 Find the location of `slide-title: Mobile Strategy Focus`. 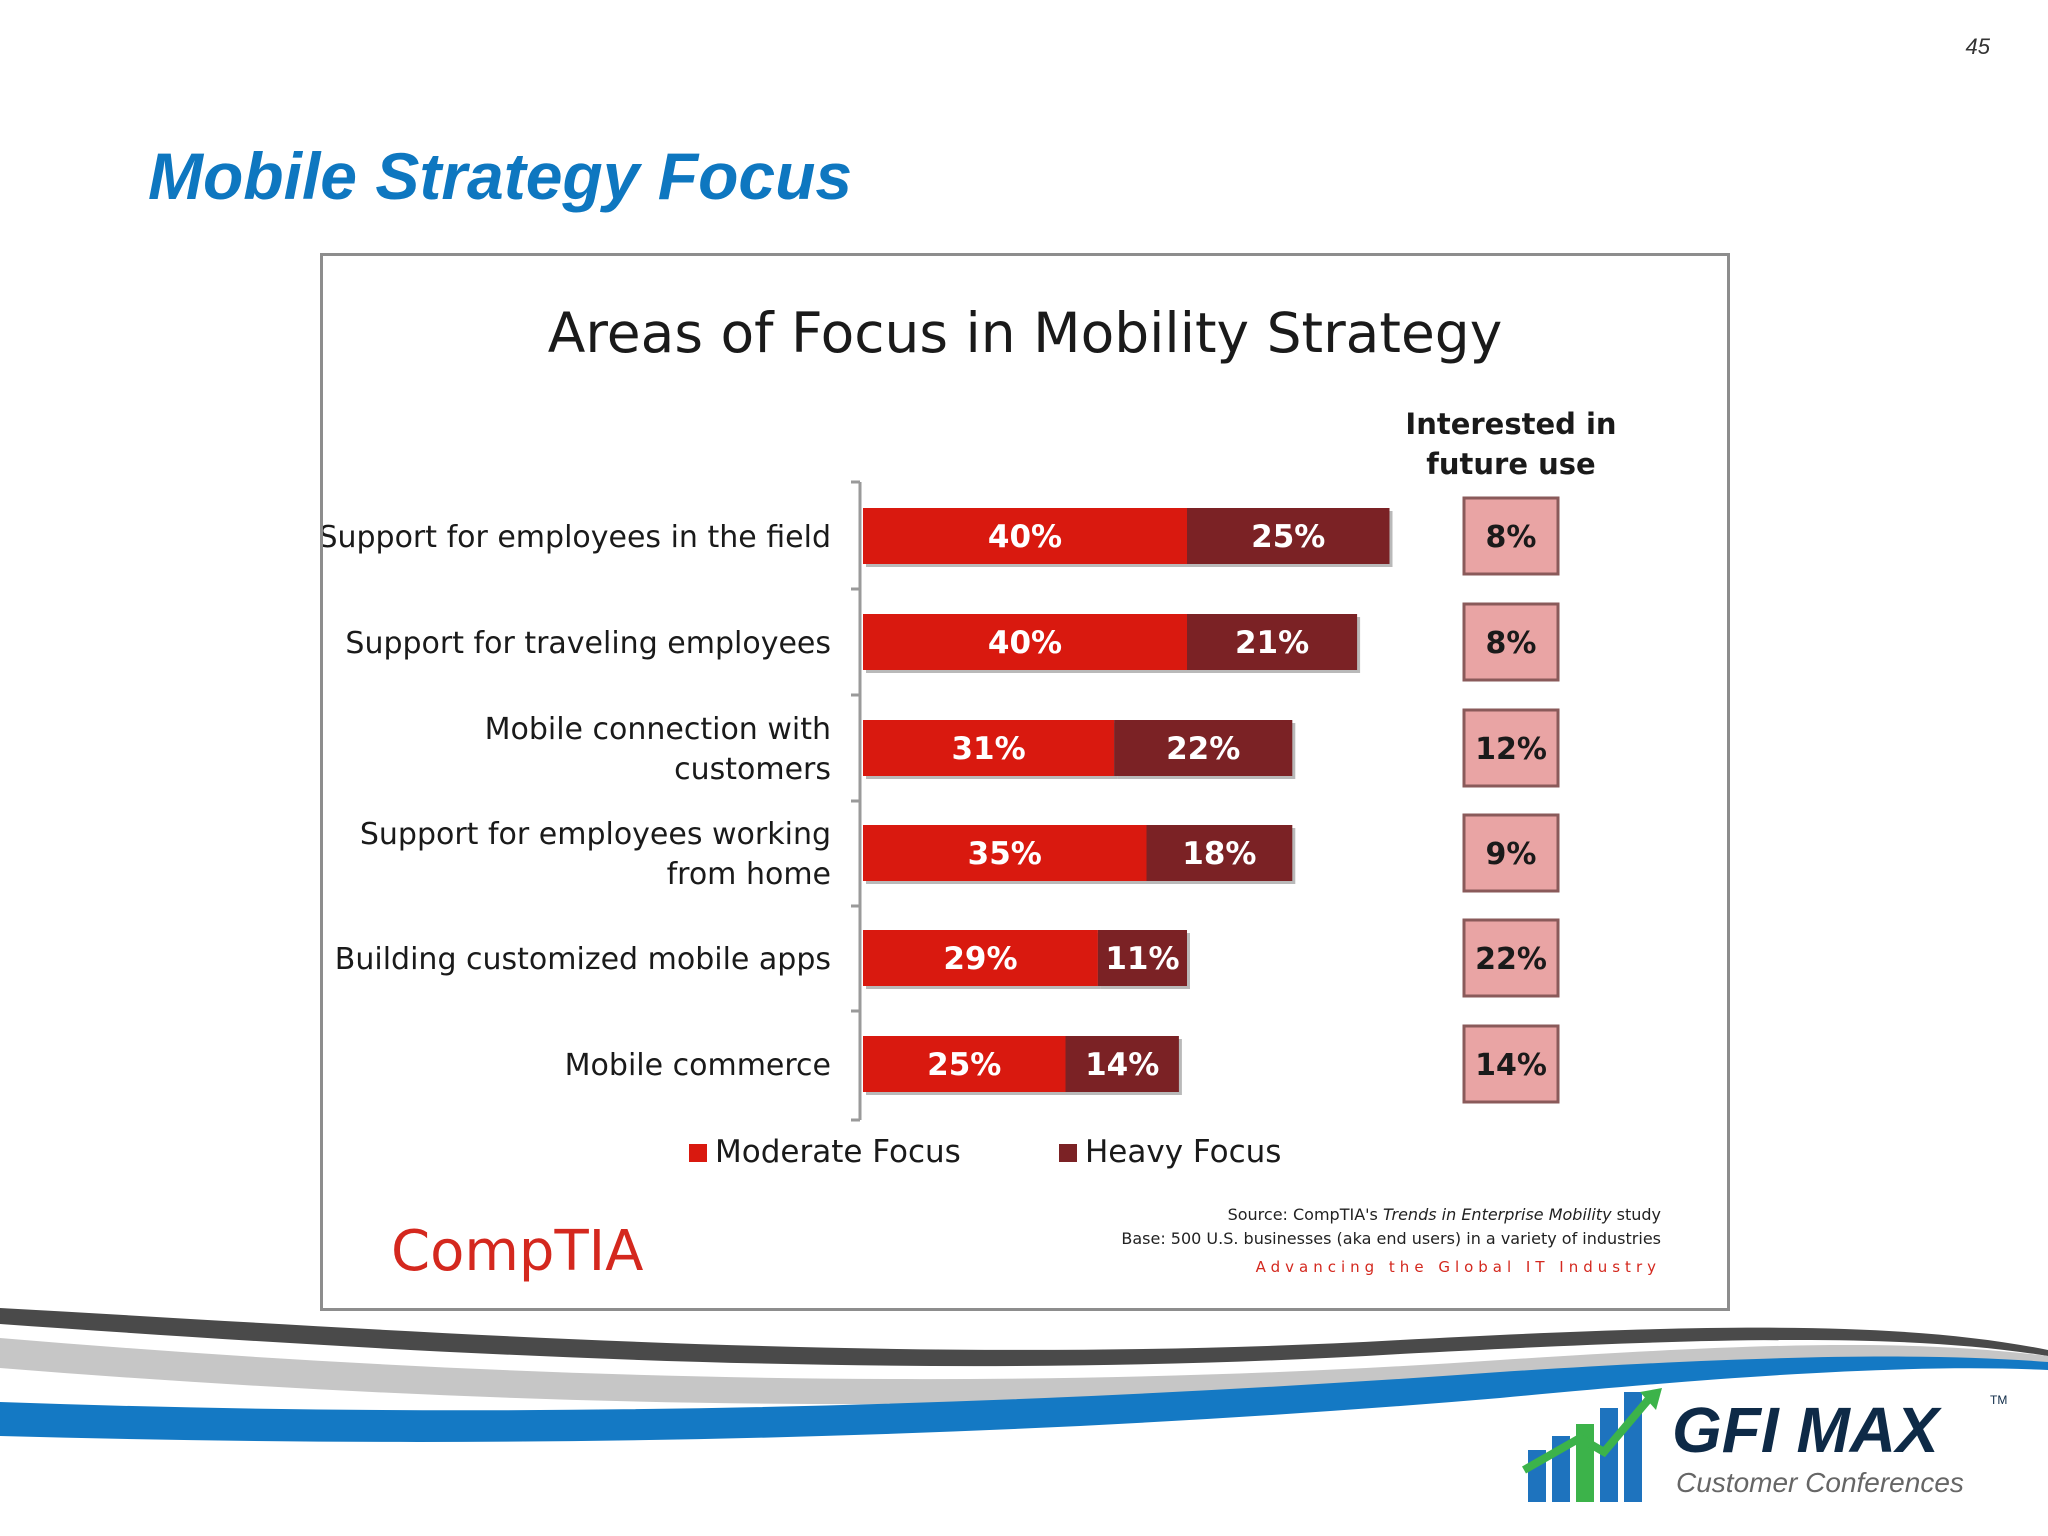

slide-title: Mobile Strategy Focus is located at coordinates (500, 176).